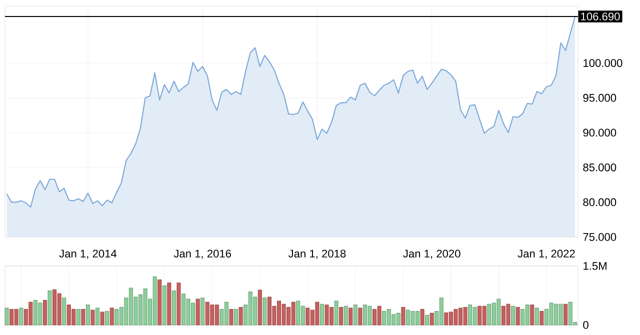 Image resolution: width=640 pixels, height=335 pixels. I want to click on ref-line-label: 106.690, so click(600, 16).